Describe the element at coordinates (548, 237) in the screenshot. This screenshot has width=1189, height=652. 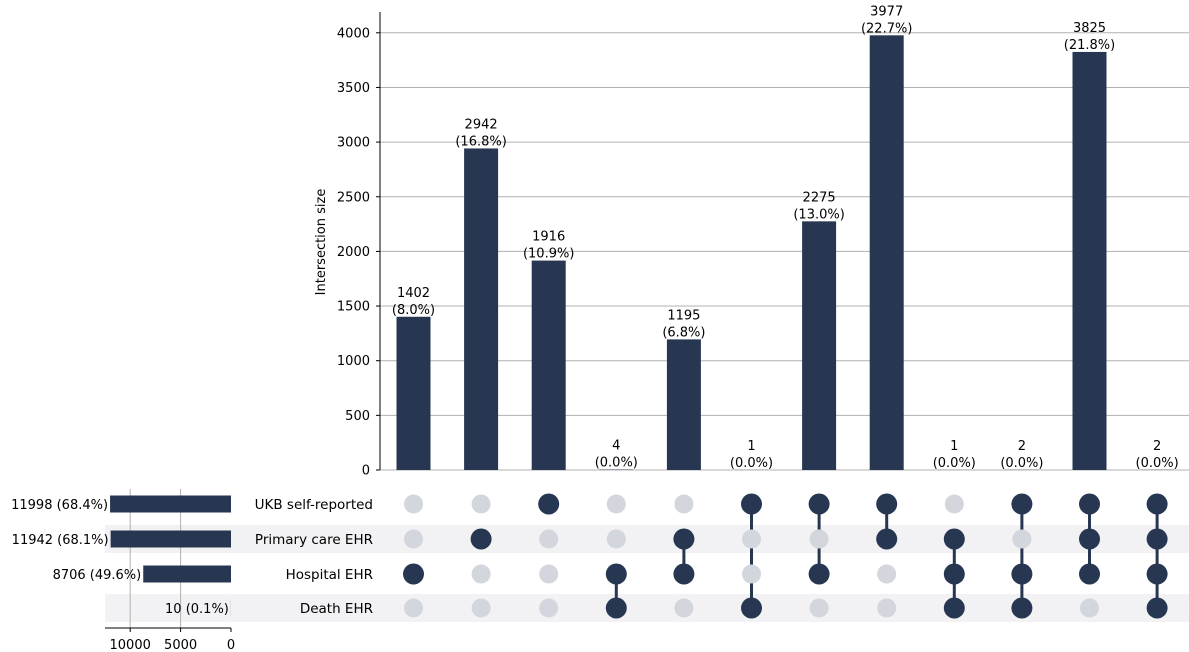
I see `intersection-count-label: 1916` at that location.